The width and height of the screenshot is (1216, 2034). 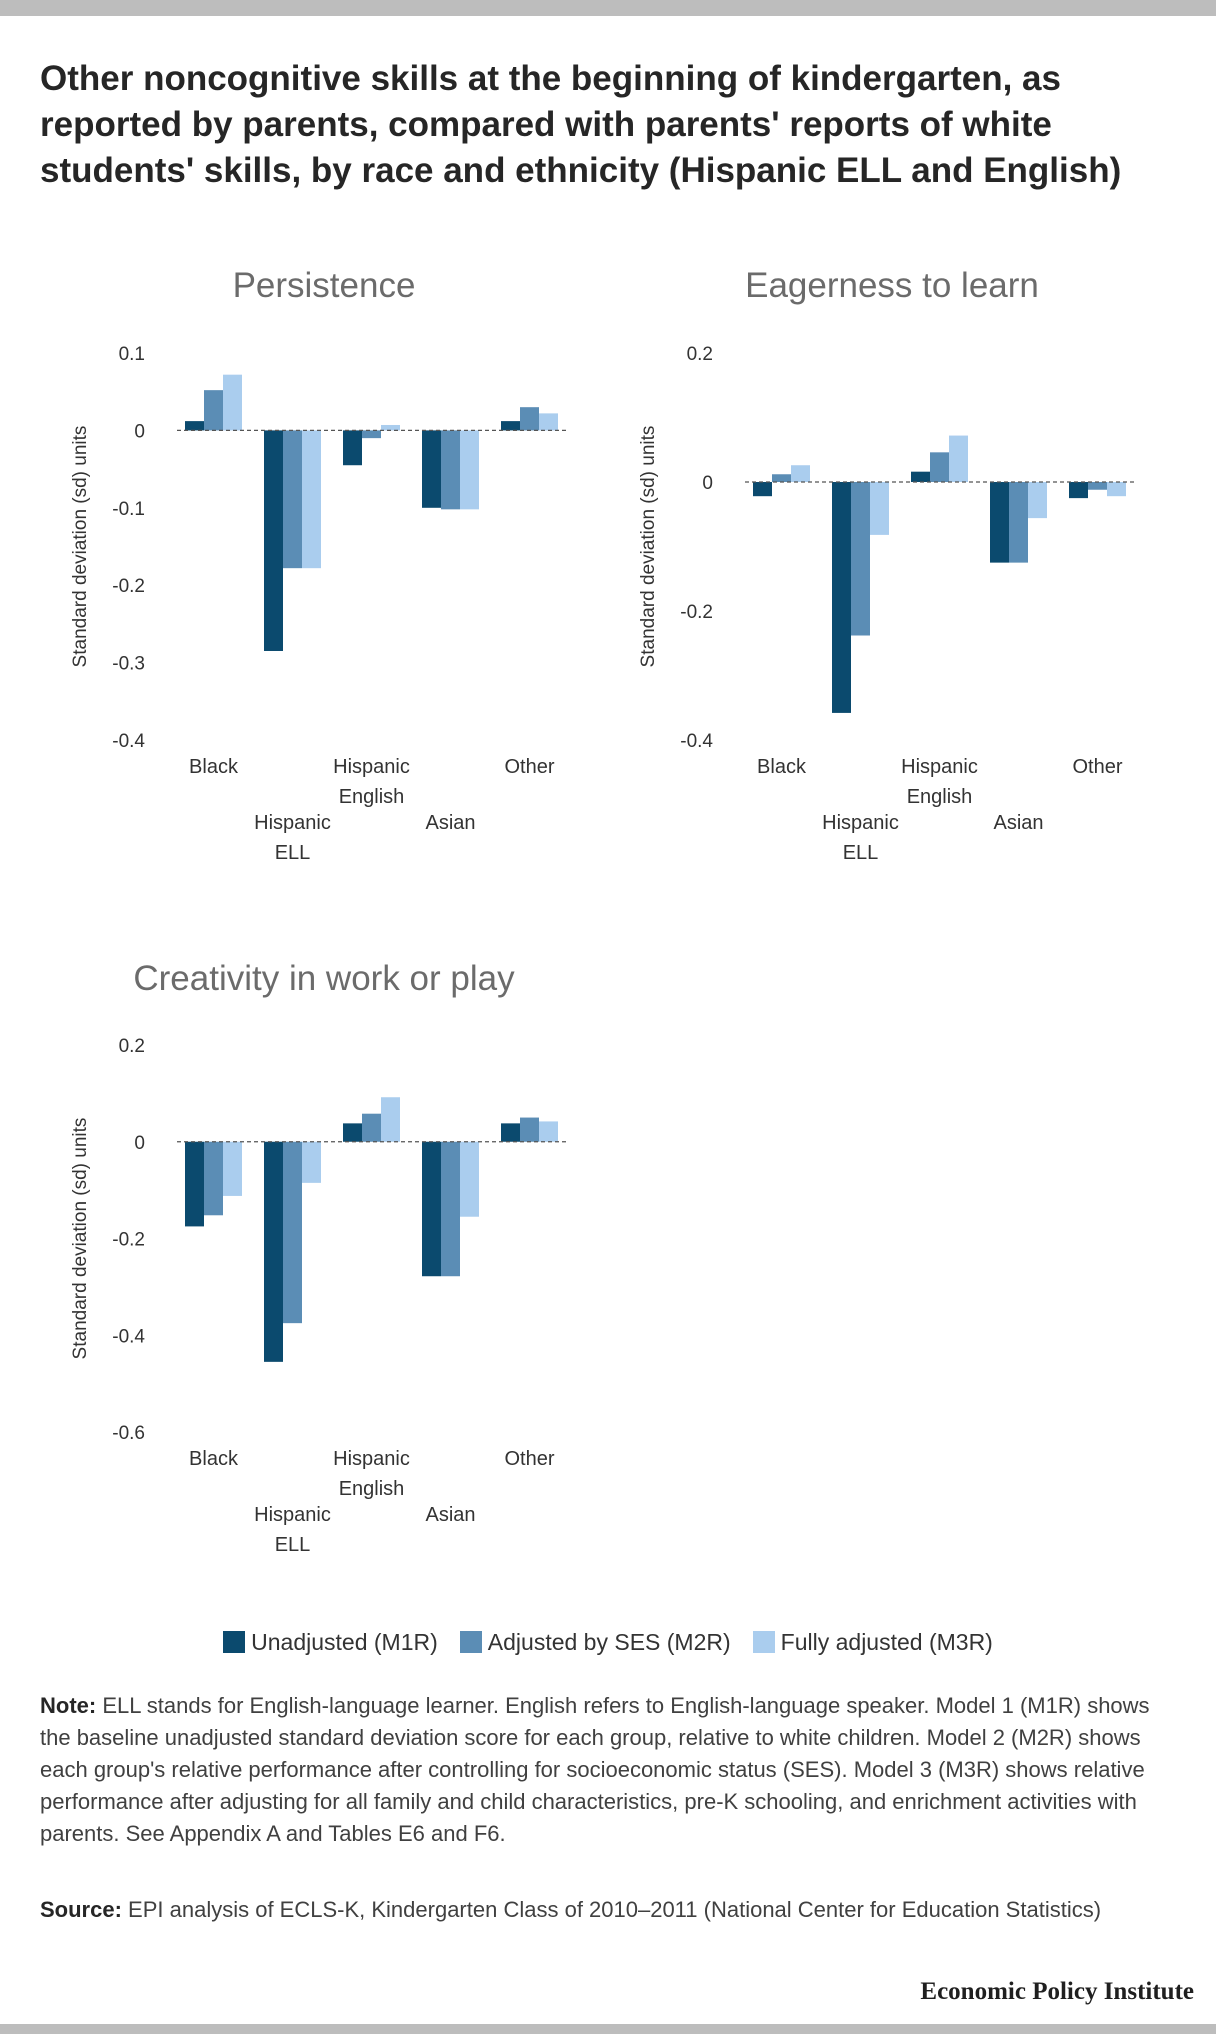 I want to click on y-tick-label: 0.1, so click(x=132, y=354).